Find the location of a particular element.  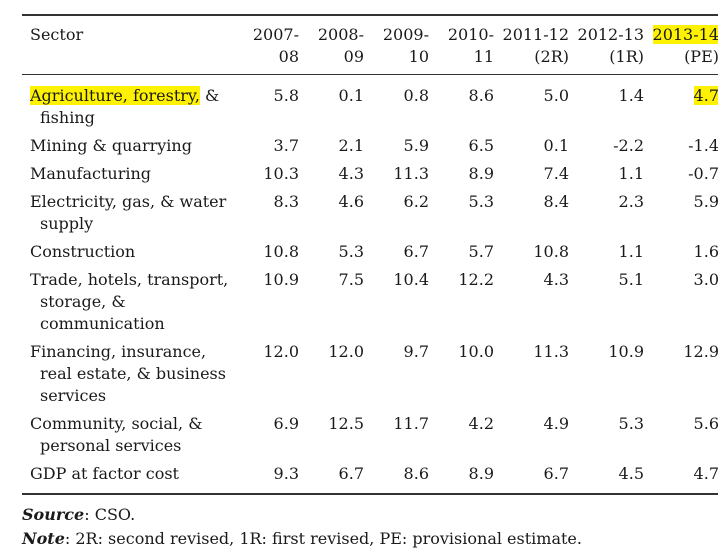

value-cell: 11.7 is located at coordinates (400, 434).